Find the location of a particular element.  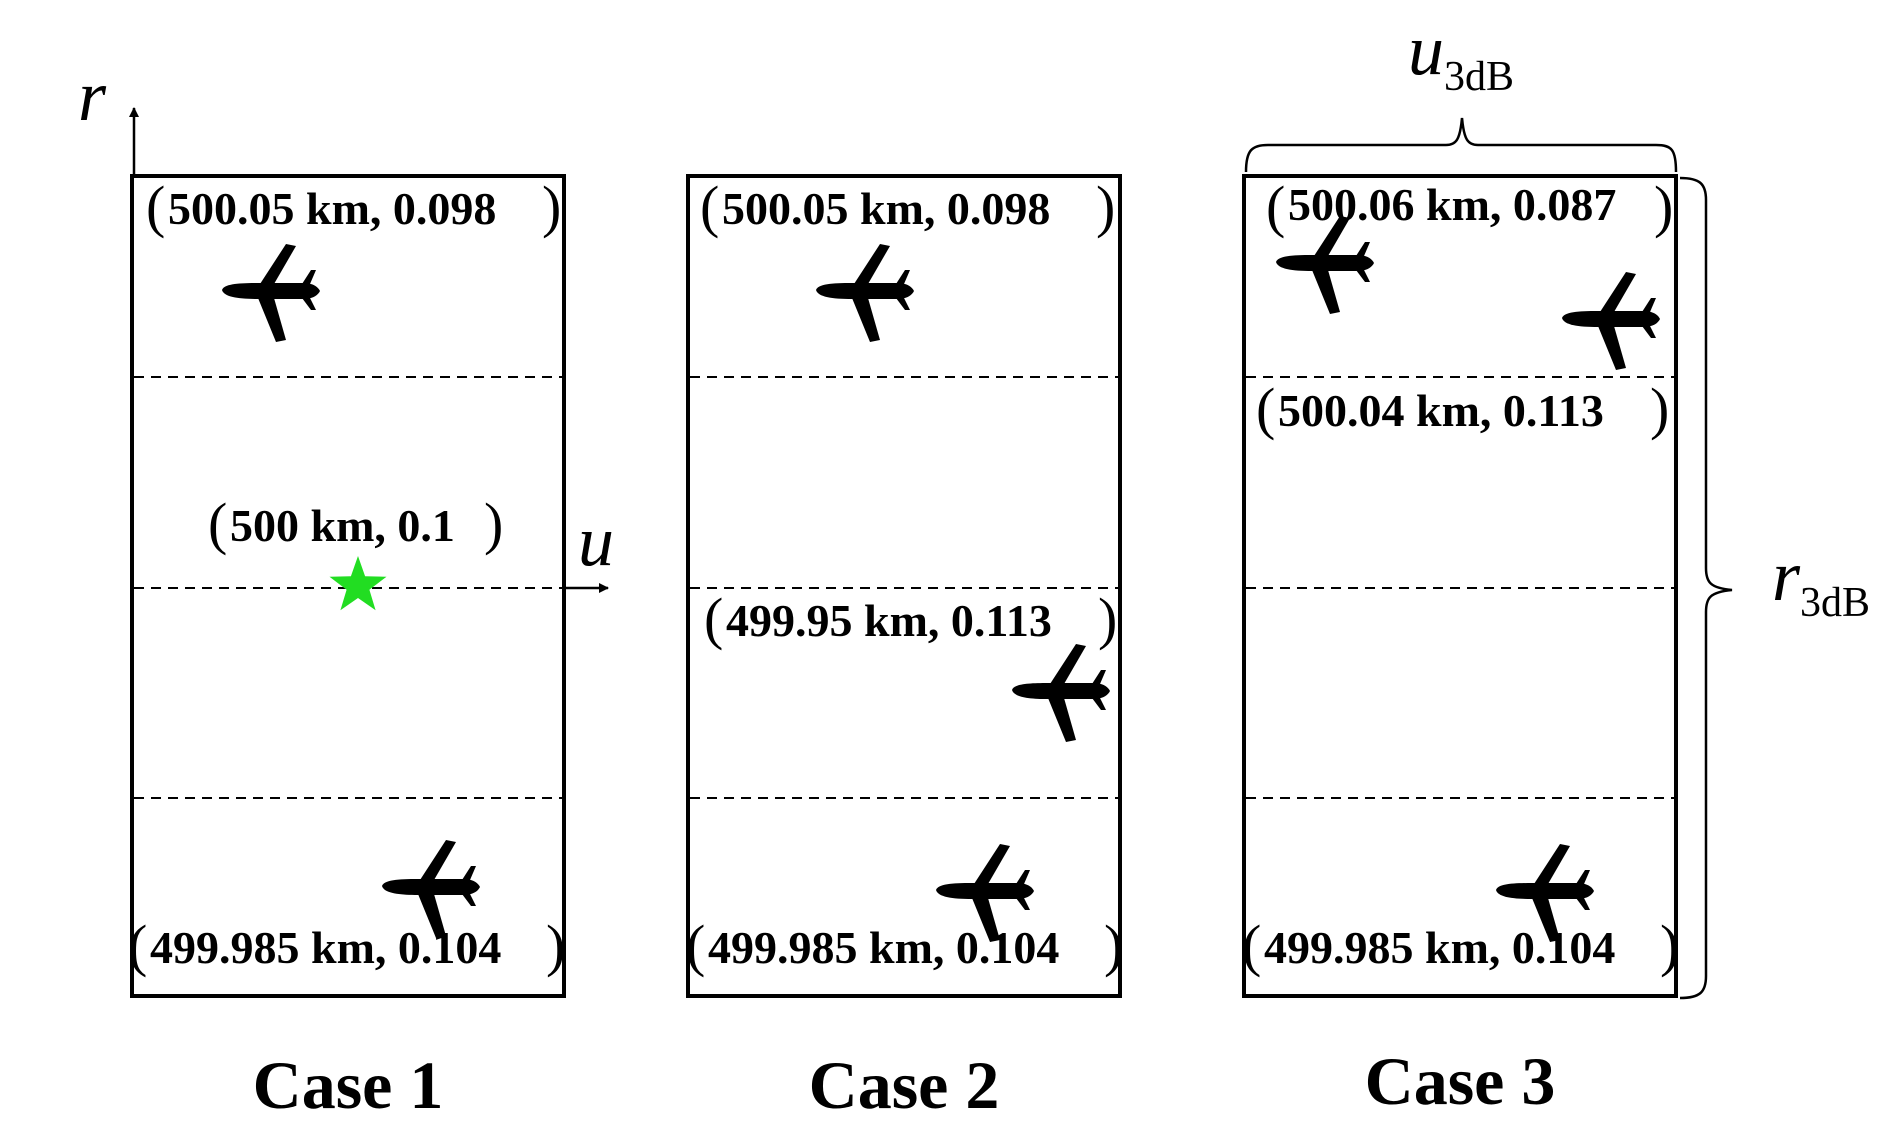

r3db-brace is located at coordinates (1706, 588).